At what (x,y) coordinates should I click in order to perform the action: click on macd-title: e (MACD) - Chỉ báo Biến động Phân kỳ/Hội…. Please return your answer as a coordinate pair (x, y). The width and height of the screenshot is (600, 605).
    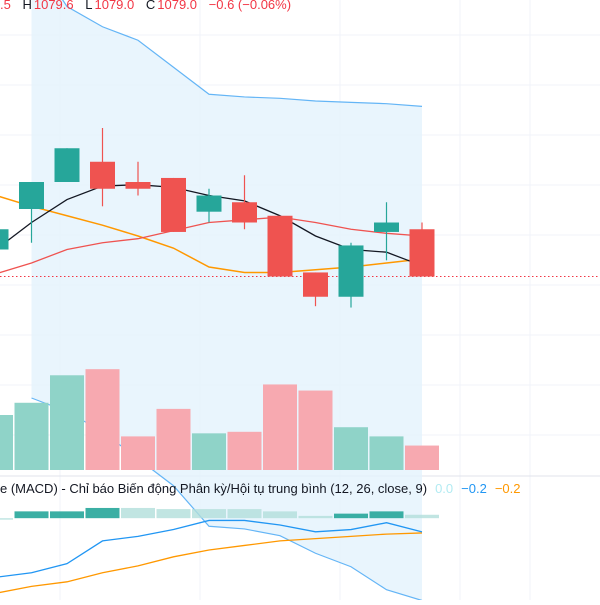
    Looking at the image, I should click on (214, 488).